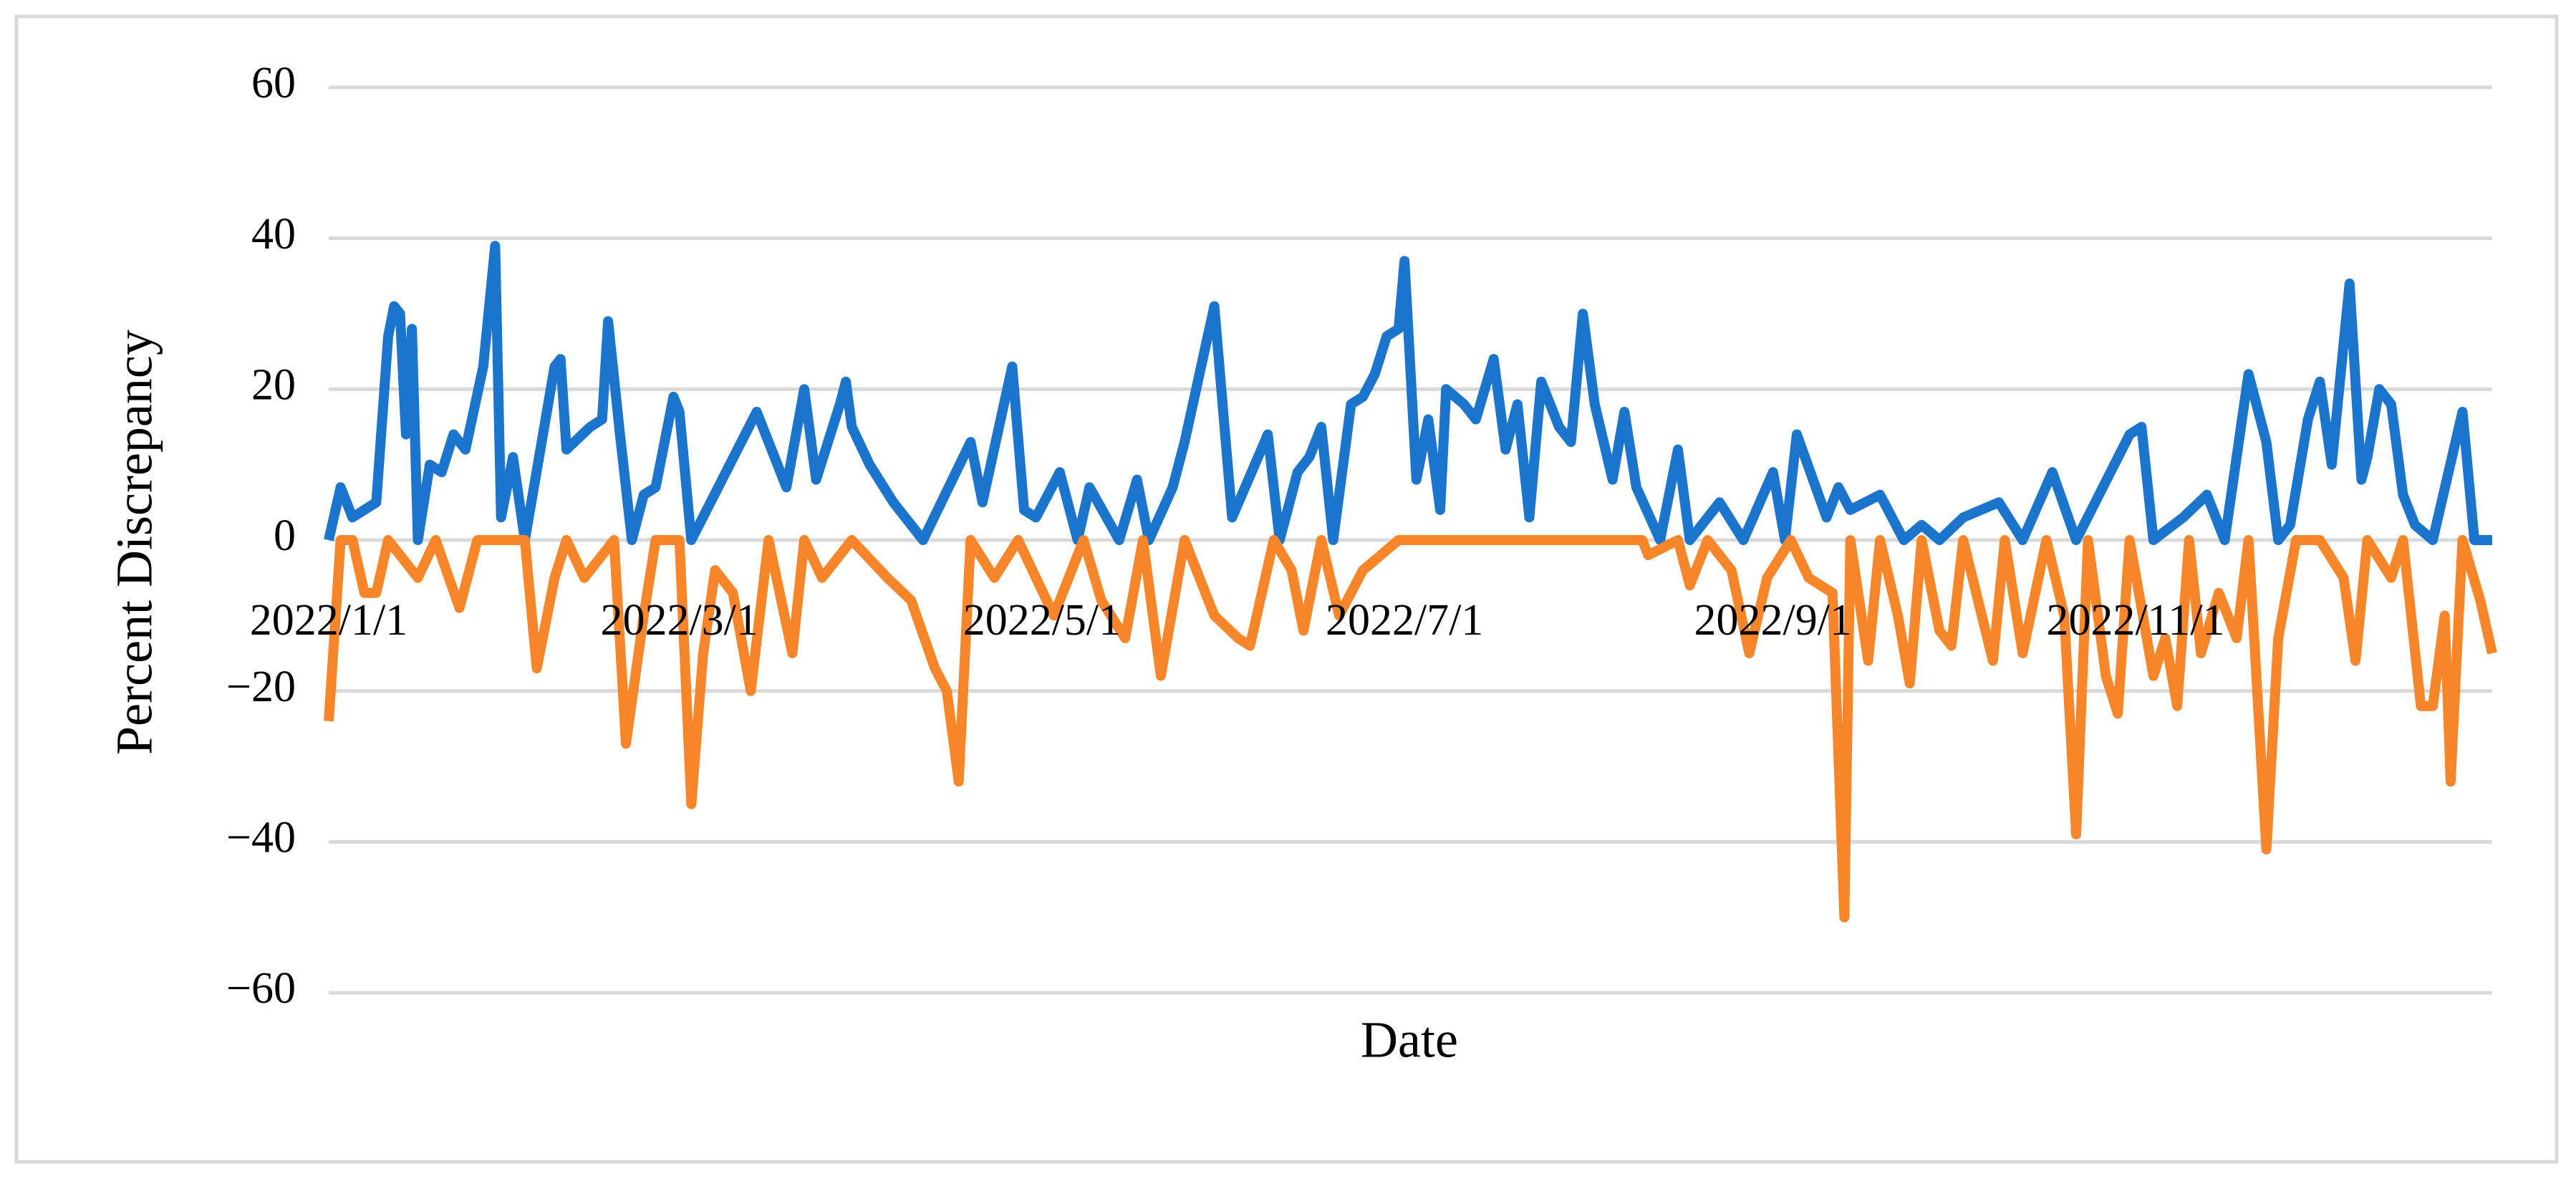 This screenshot has height=1179, width=2576. I want to click on y-tick-label: 60, so click(273, 83).